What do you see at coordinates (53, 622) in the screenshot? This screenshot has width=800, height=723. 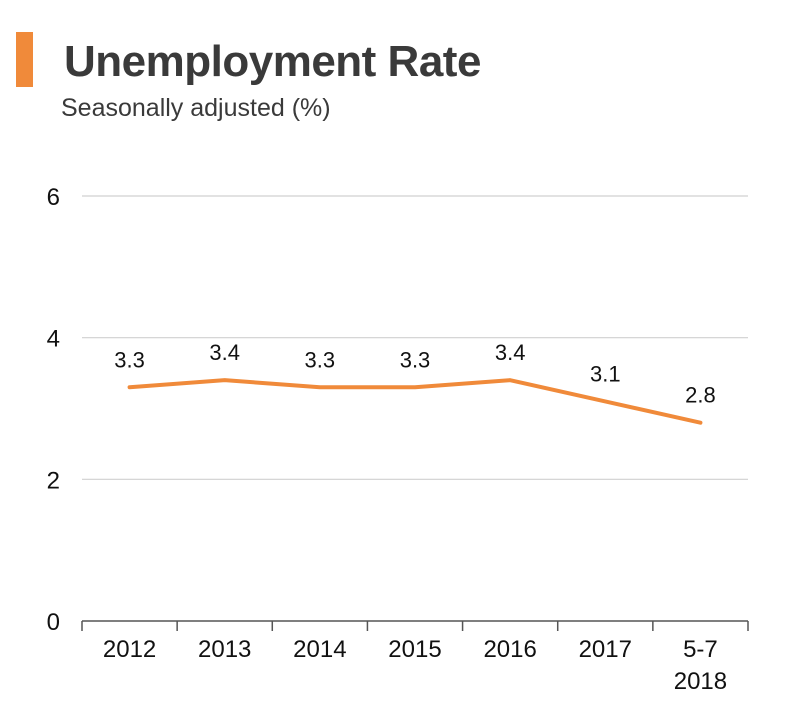 I see `y-tick-label: 0` at bounding box center [53, 622].